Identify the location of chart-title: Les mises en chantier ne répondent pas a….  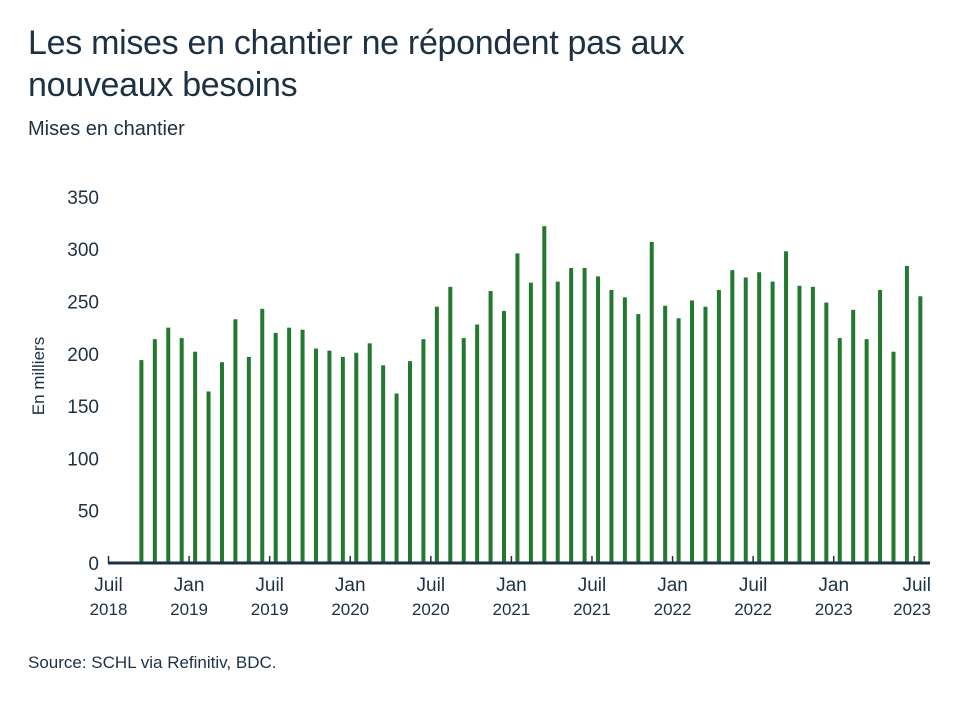
(356, 64).